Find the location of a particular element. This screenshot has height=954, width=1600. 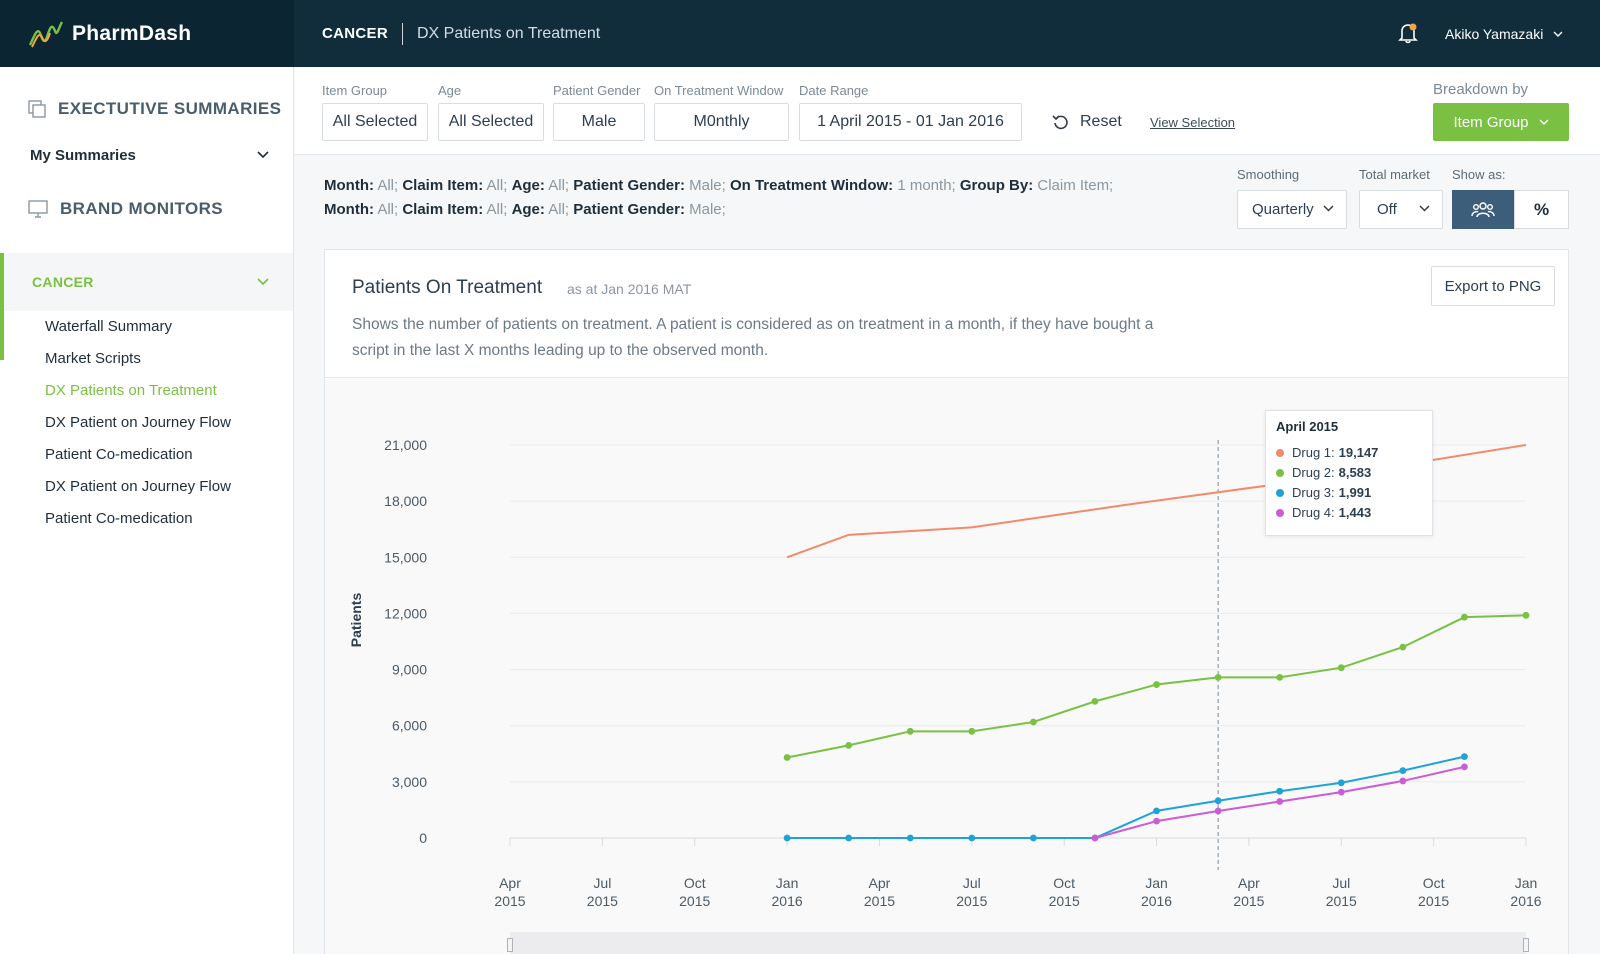

sidebar-my-summaries-label: My Summaries is located at coordinates (83, 155).